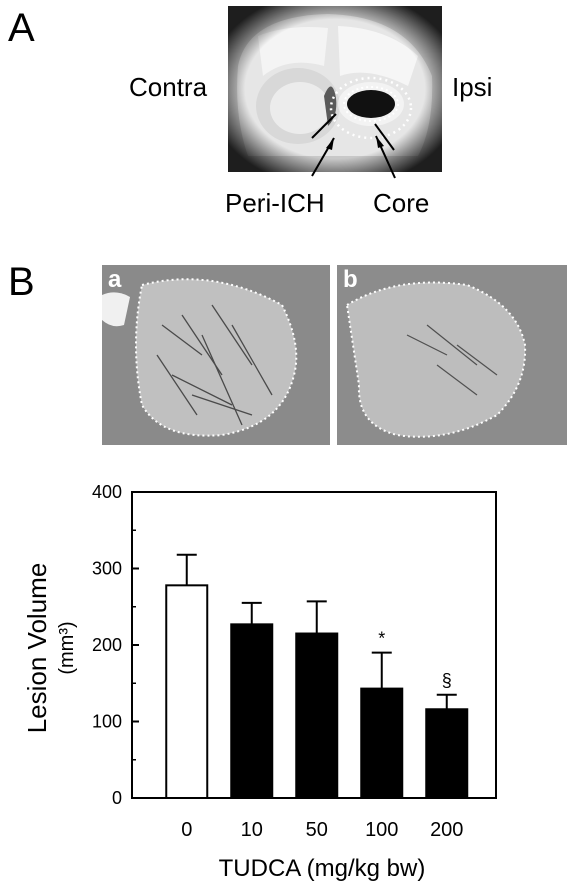  Describe the element at coordinates (107, 569) in the screenshot. I see `y-tick-label: 300` at that location.